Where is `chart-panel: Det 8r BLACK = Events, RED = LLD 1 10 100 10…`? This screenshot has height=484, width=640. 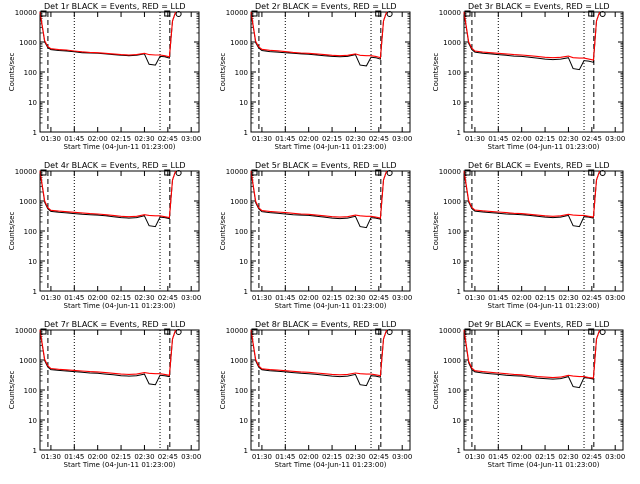 chart-panel: Det 8r BLACK = Events, RED = LLD 1 10 100 10… is located at coordinates (315, 394).